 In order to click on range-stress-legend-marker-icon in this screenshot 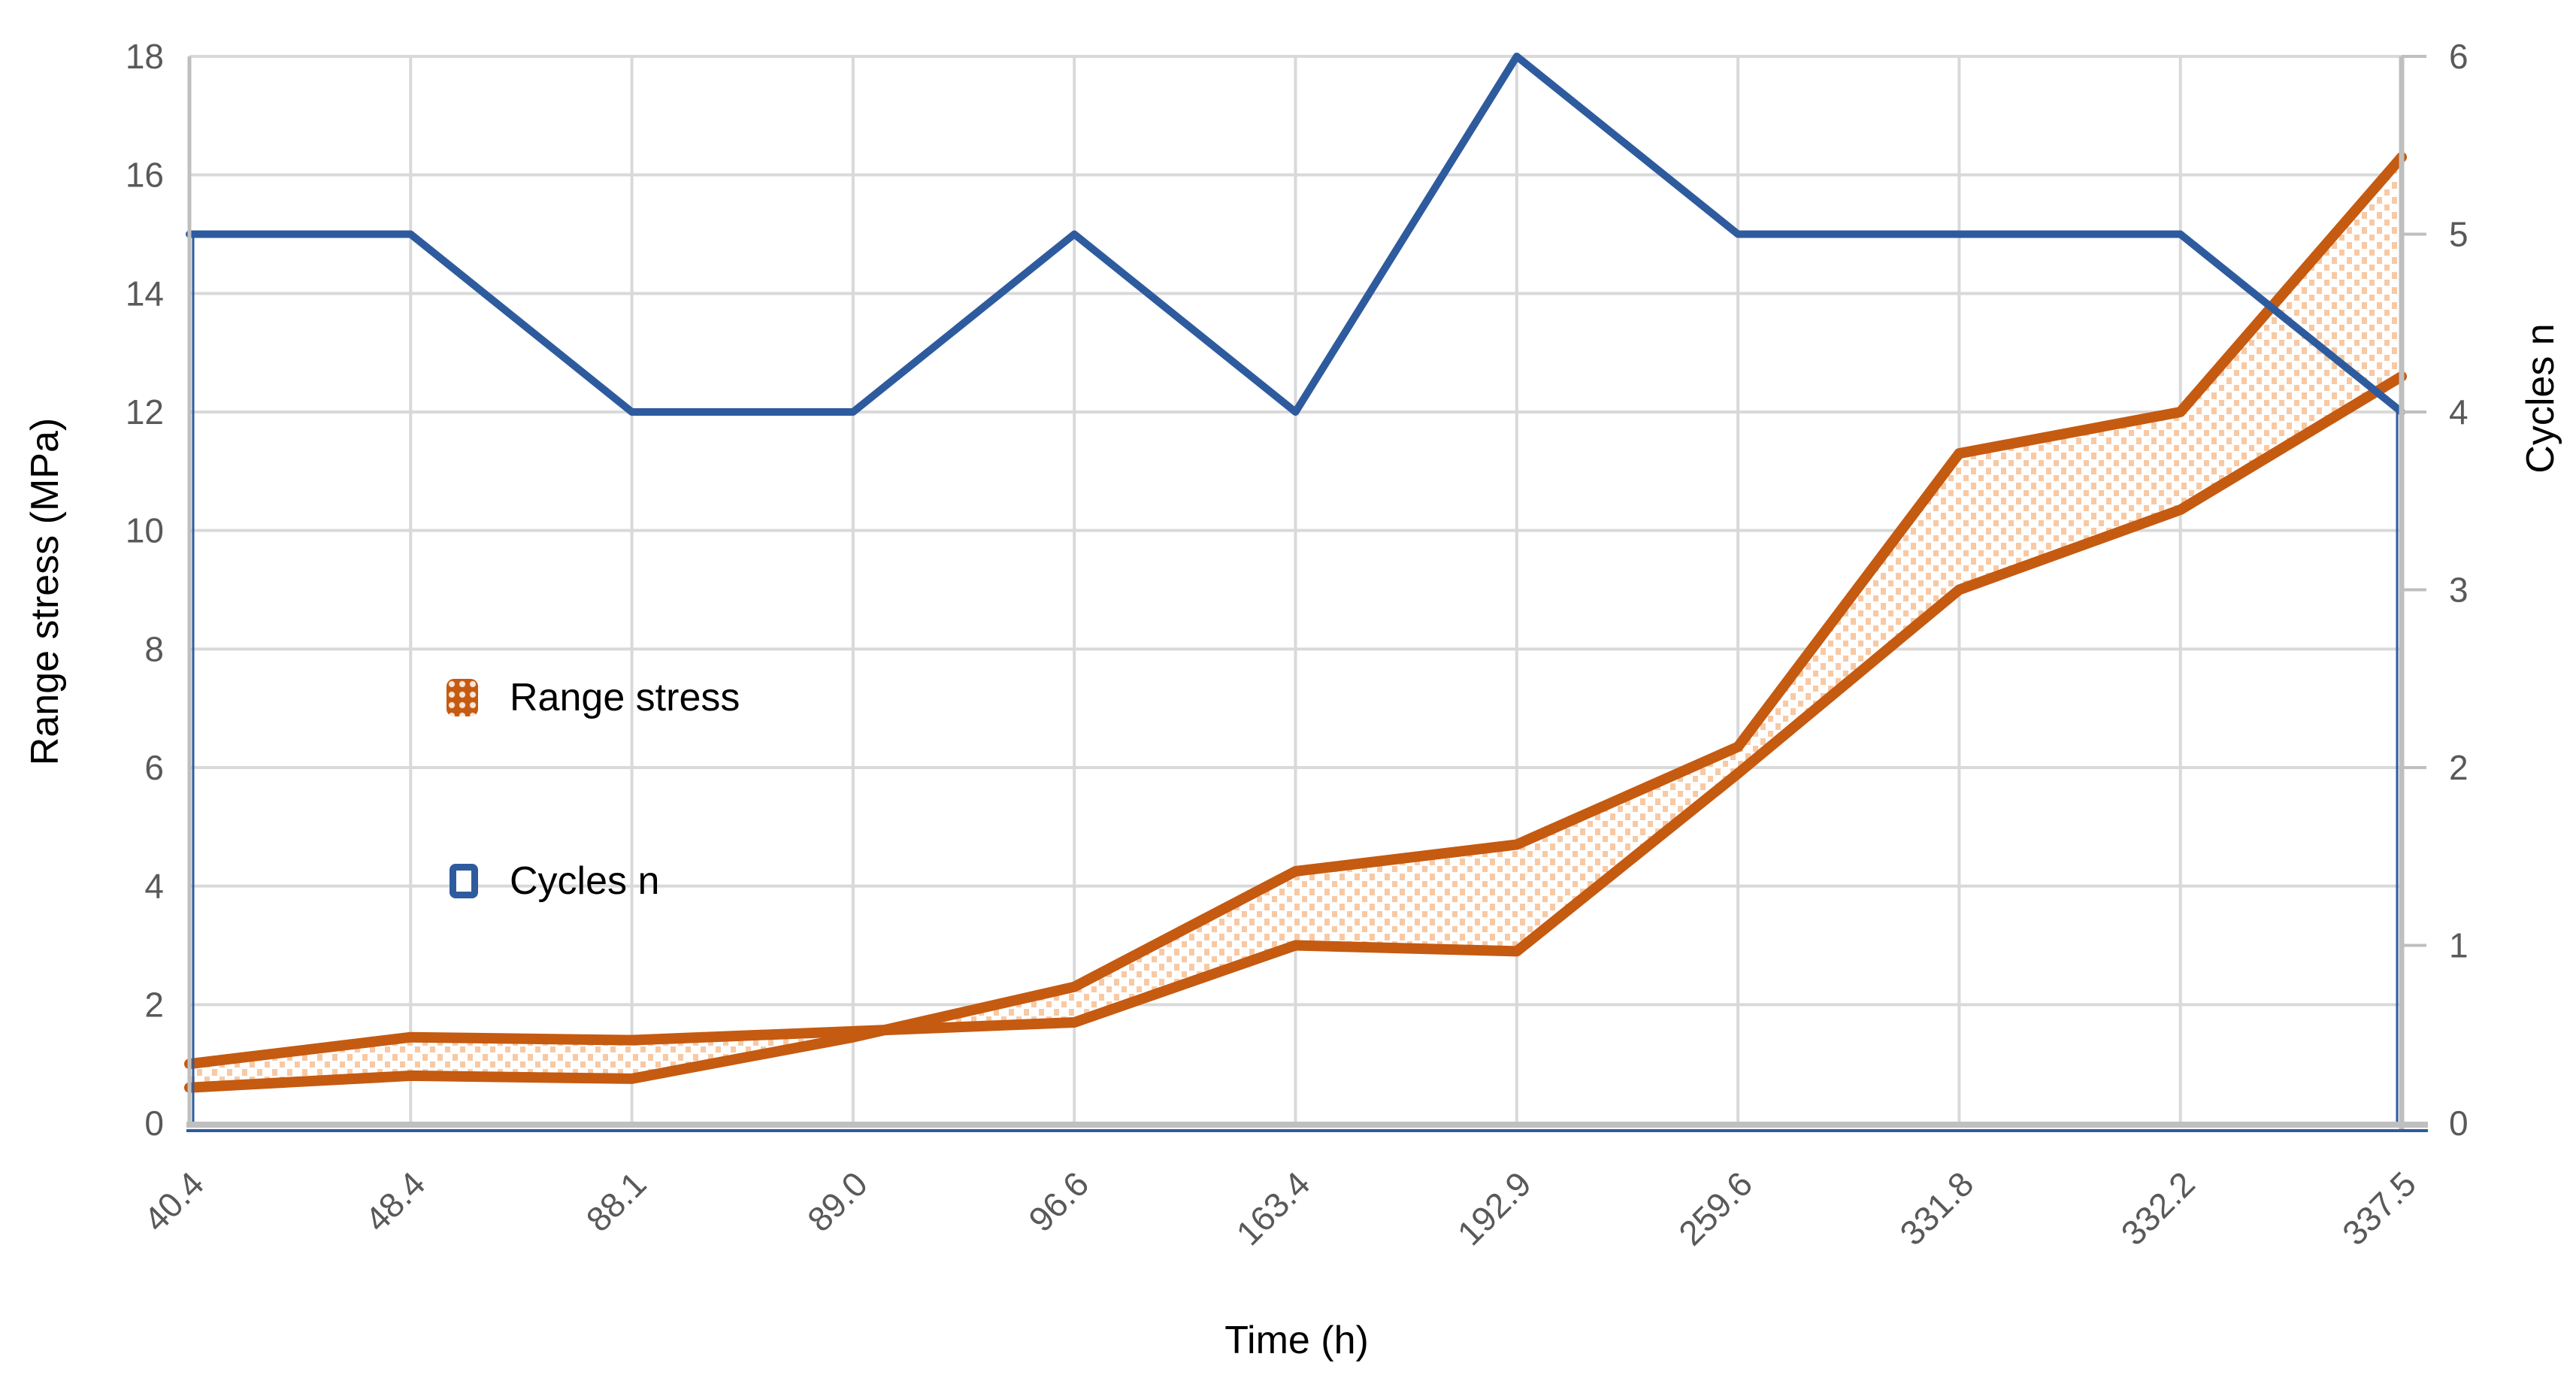, I will do `click(462, 697)`.